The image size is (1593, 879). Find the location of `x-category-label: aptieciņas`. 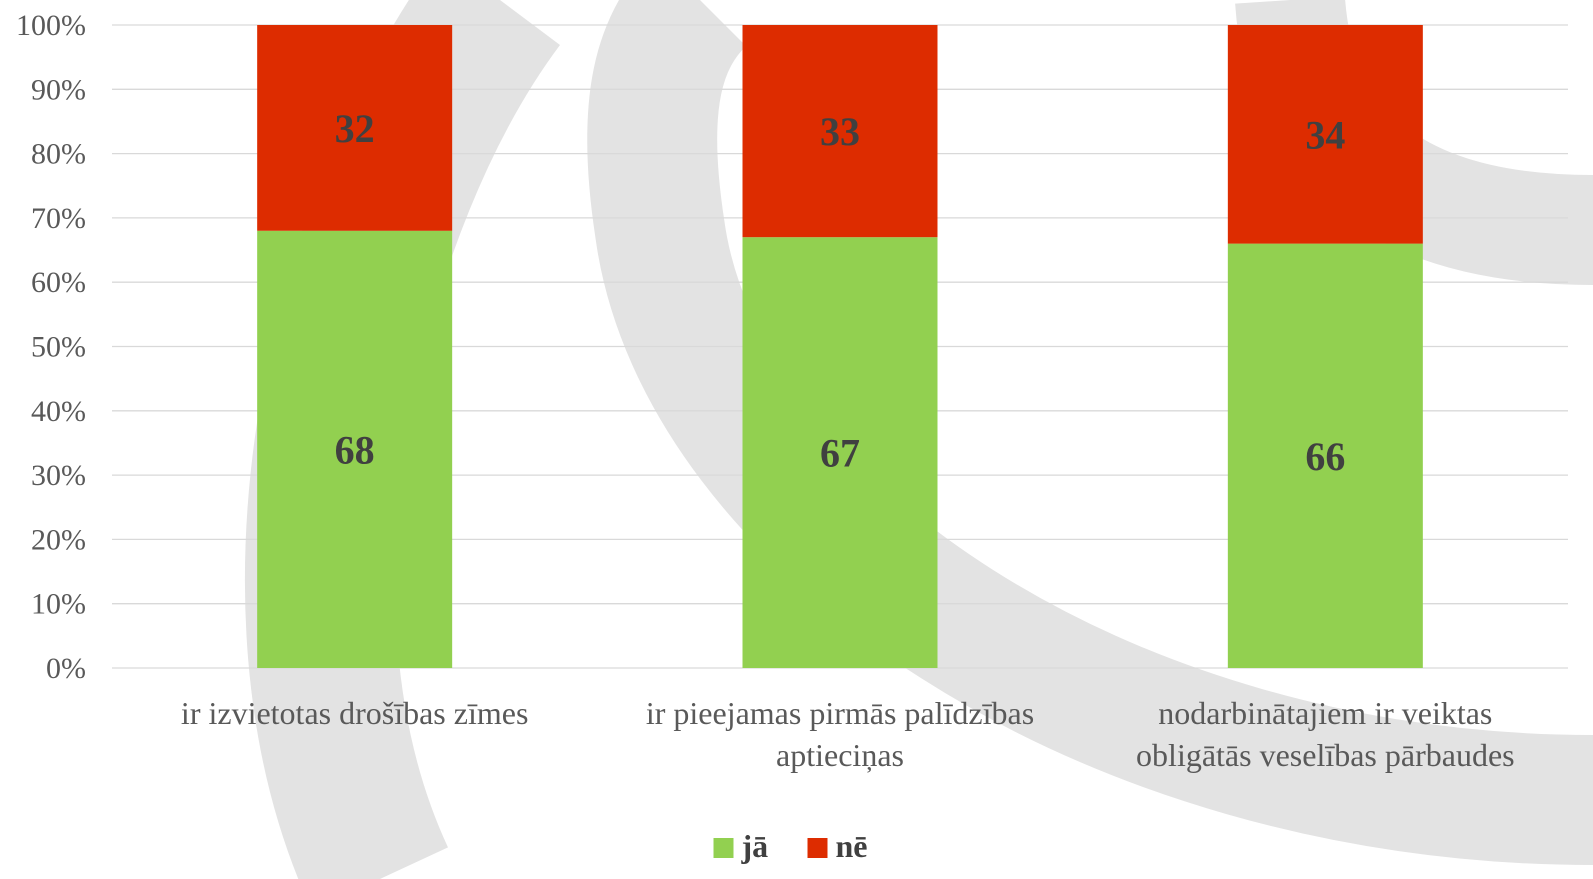

x-category-label: aptieciņas is located at coordinates (840, 755).